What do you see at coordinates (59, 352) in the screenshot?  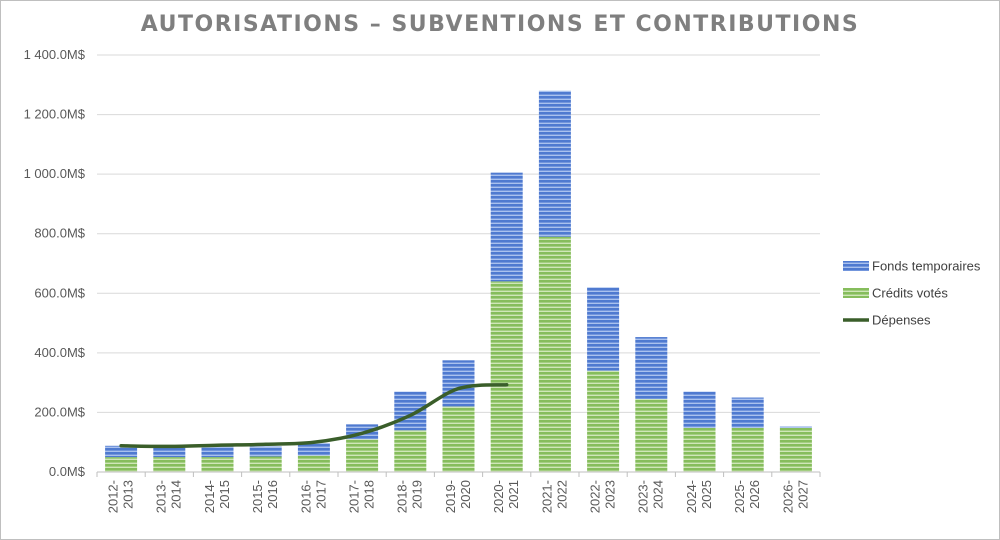 I see `y-tick-label: 400.0M$` at bounding box center [59, 352].